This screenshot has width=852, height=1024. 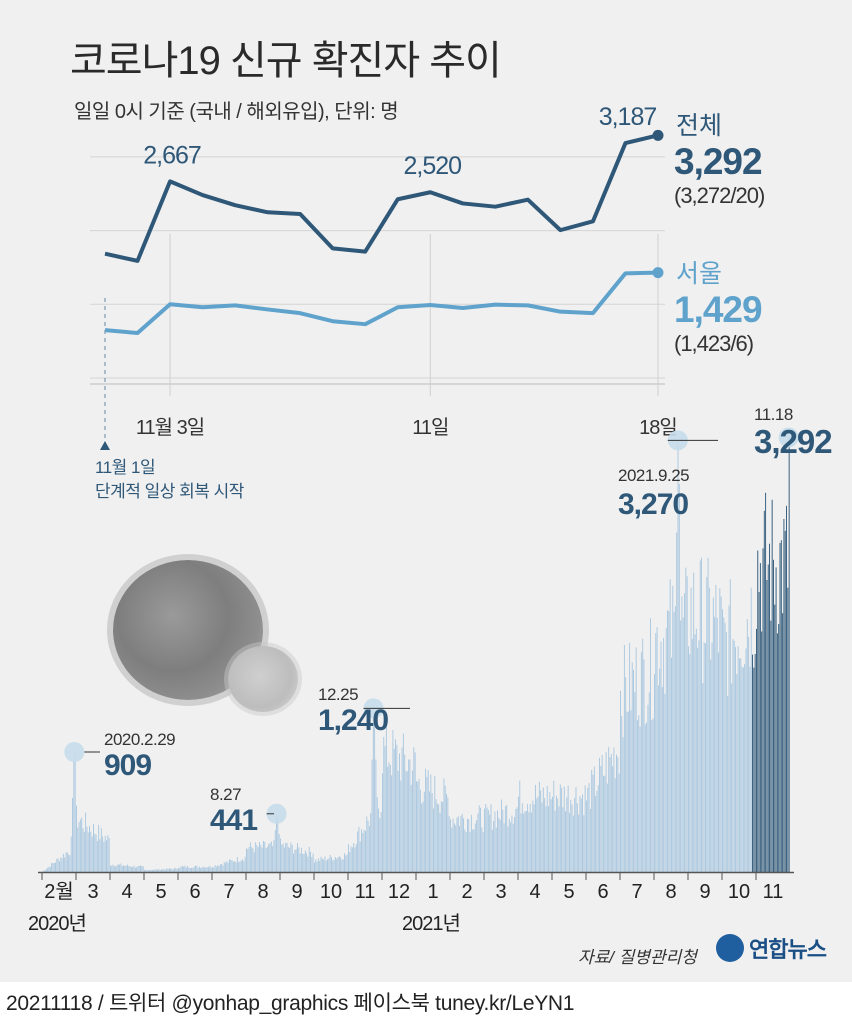 I want to click on month-label: 8, so click(x=670, y=892).